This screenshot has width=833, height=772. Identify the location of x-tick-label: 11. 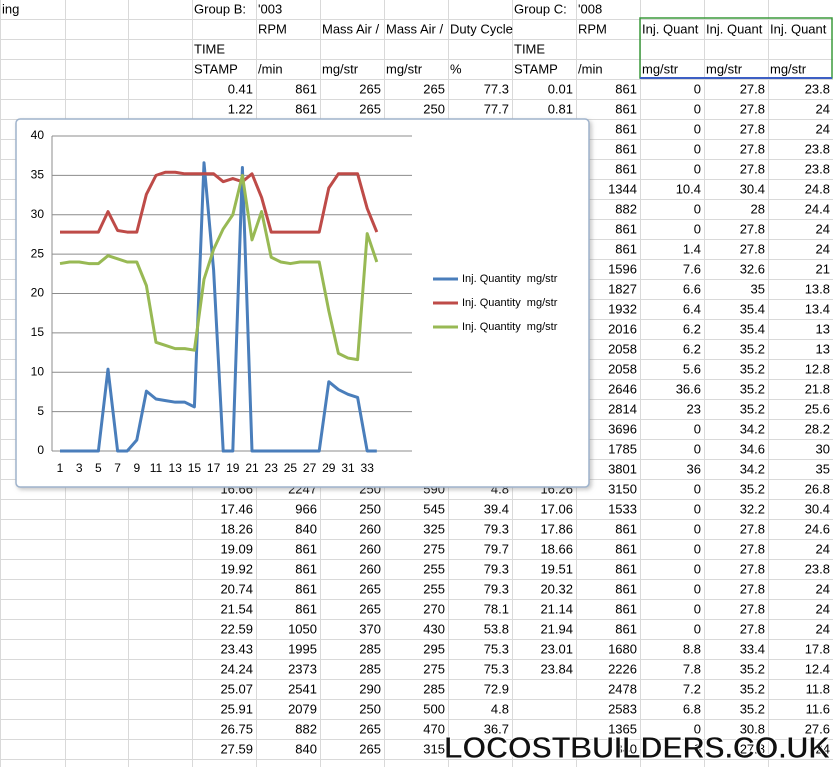
(156, 468).